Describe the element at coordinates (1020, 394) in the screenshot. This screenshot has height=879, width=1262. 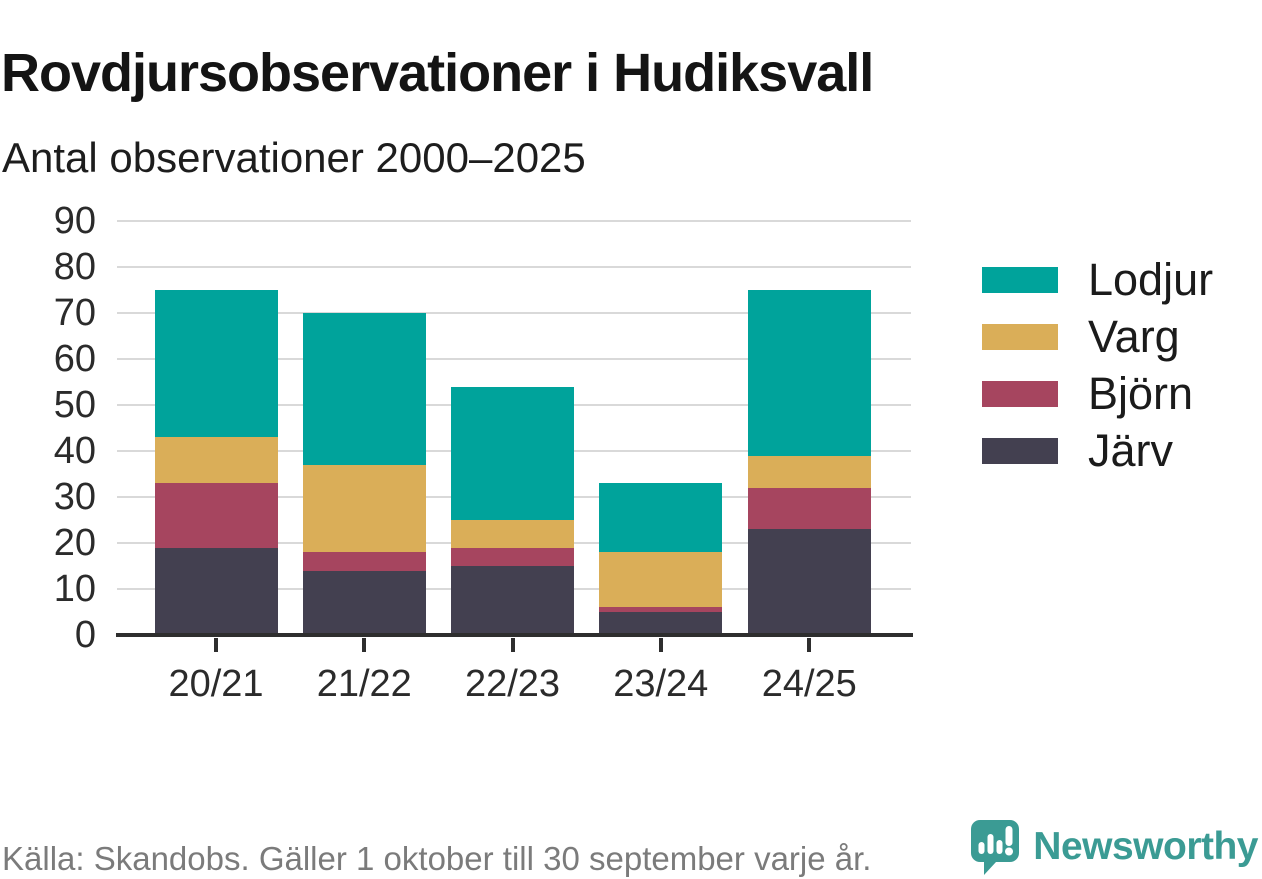
I see `legend-swatch-bjorn` at that location.